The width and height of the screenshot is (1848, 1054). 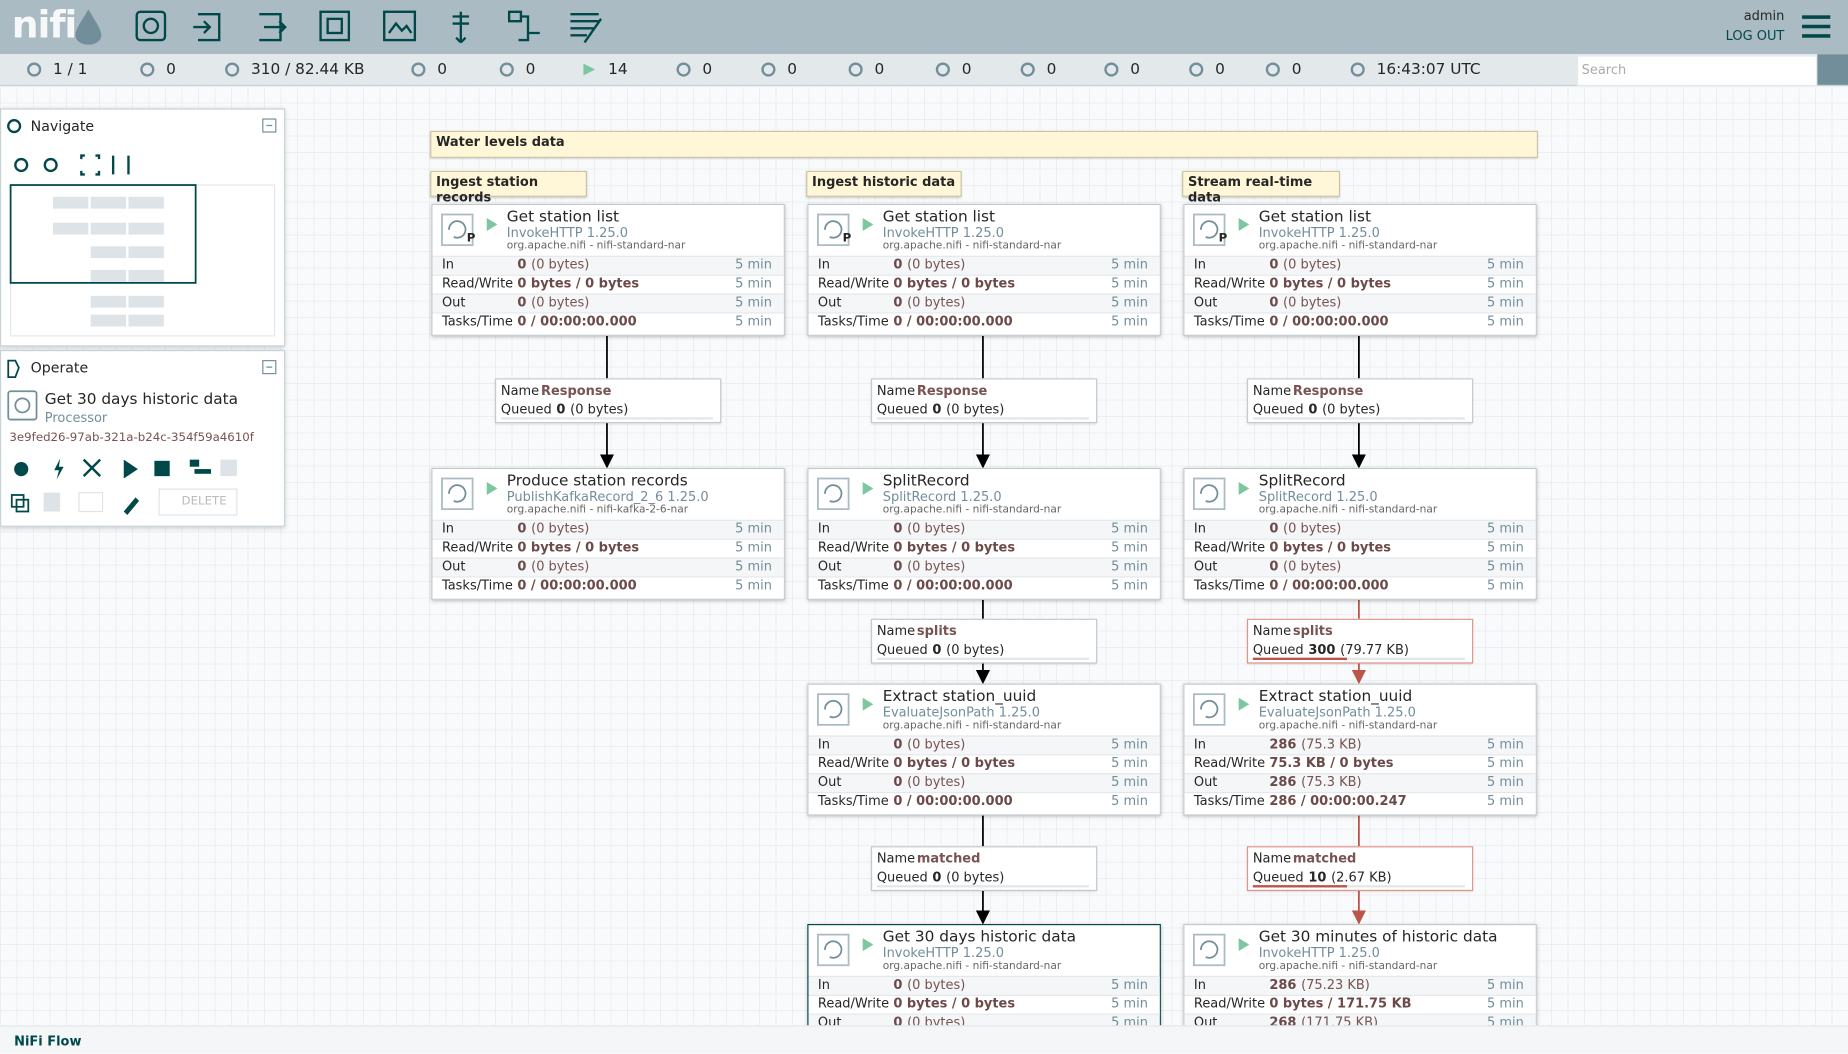 What do you see at coordinates (1360, 868) in the screenshot?
I see `connection: Name matched Queued 10 (2.67 KB)` at bounding box center [1360, 868].